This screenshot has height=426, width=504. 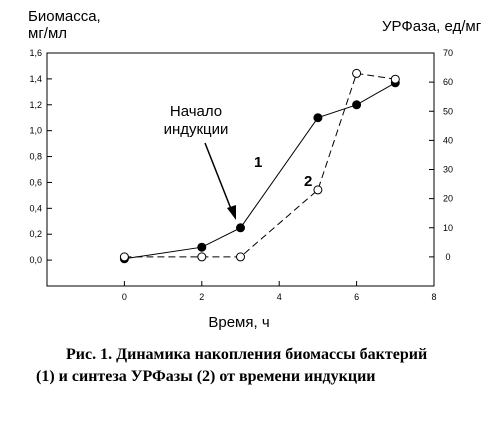 What do you see at coordinates (448, 111) in the screenshot?
I see `right-tick-label: 50` at bounding box center [448, 111].